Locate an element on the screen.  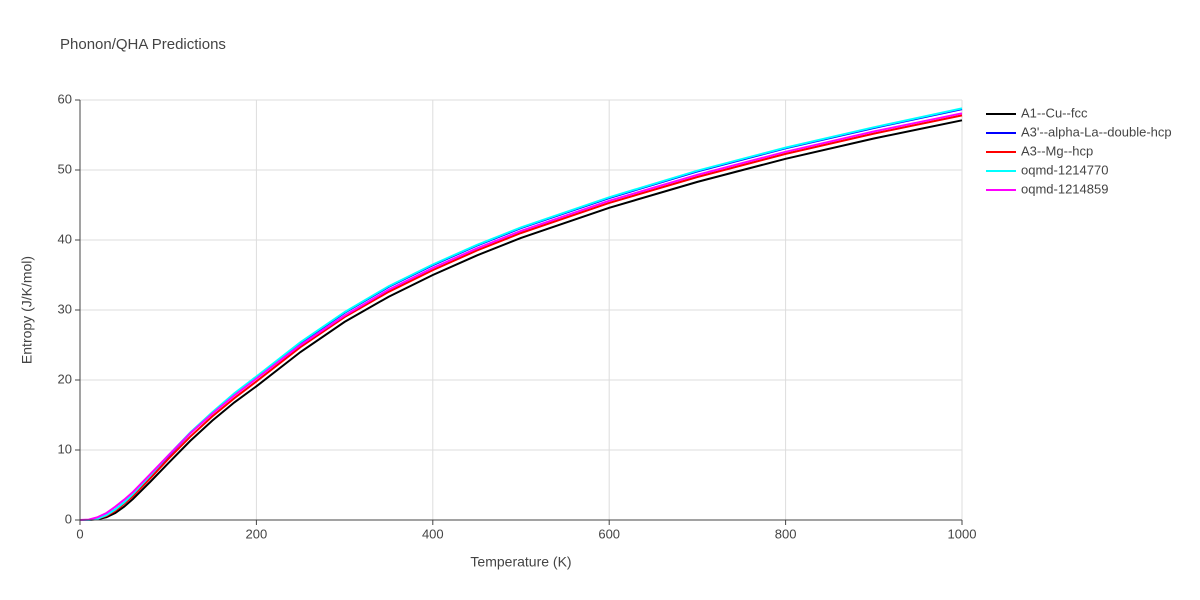
chart-title: Phonon/QHA Predictions is located at coordinates (143, 44).